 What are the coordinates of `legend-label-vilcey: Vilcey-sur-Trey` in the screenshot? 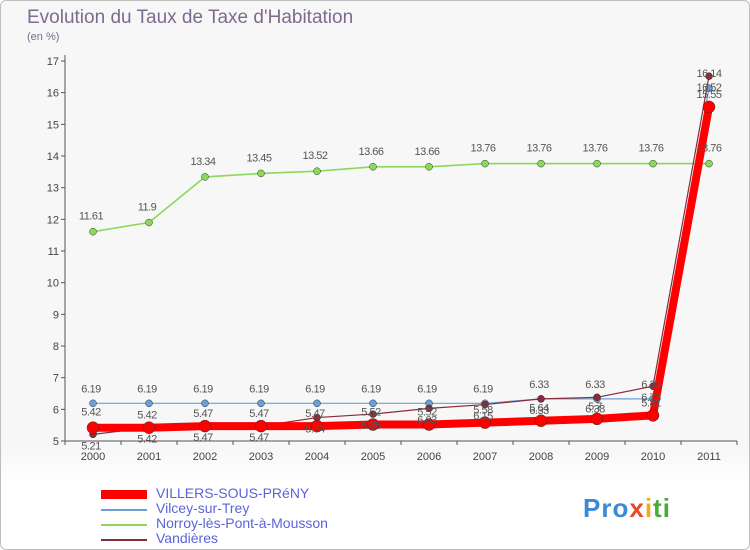 It's located at (203, 508).